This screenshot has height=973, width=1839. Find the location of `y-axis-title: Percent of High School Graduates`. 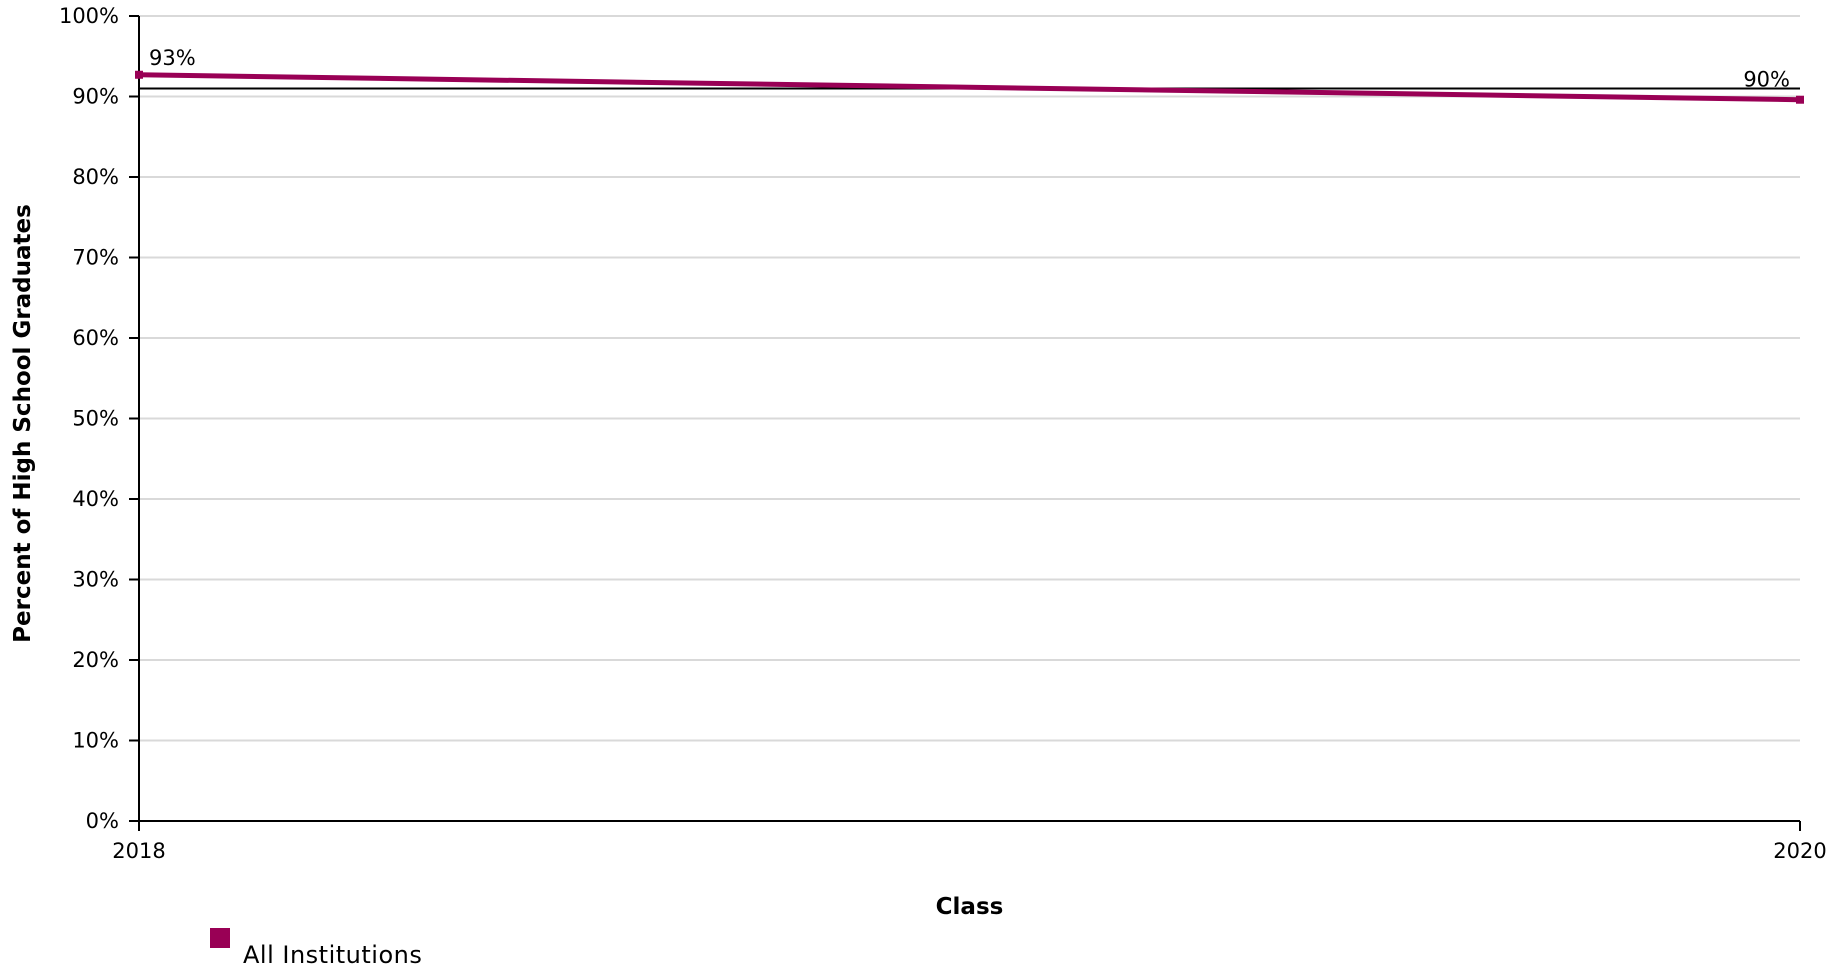

y-axis-title: Percent of High School Graduates is located at coordinates (23, 423).